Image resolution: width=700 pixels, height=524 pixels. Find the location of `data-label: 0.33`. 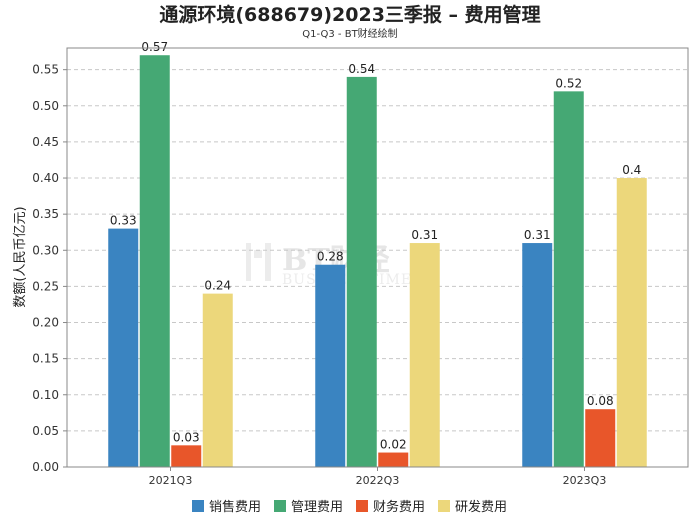

data-label: 0.33 is located at coordinates (123, 221).